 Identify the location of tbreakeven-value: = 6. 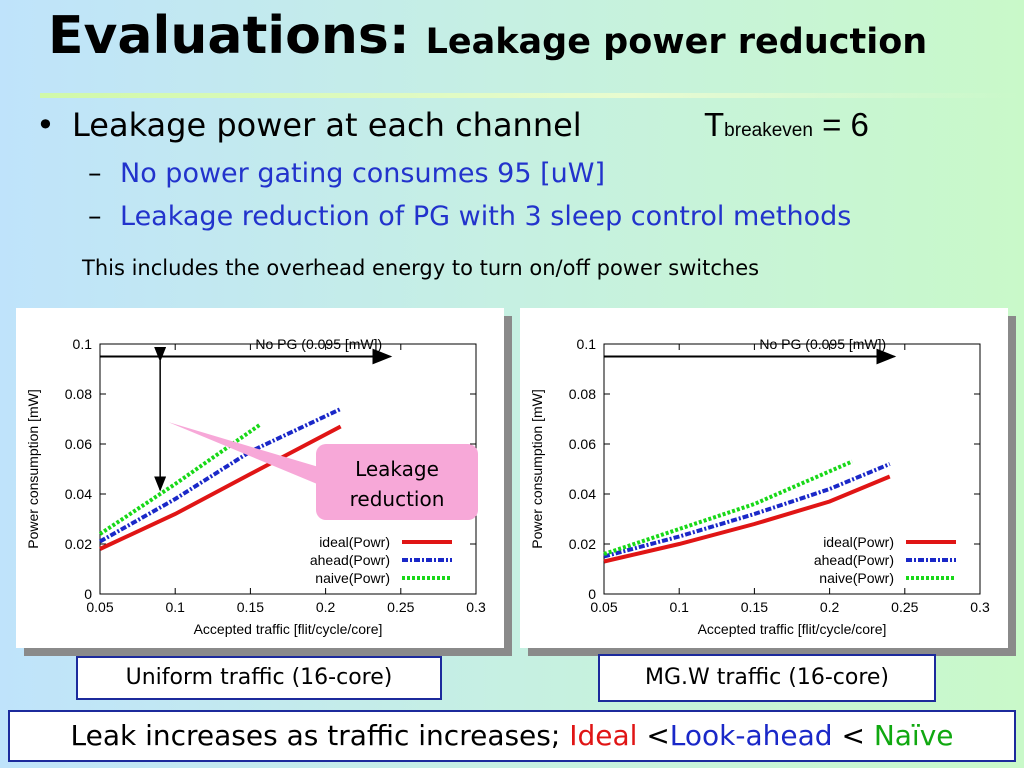
(840, 124).